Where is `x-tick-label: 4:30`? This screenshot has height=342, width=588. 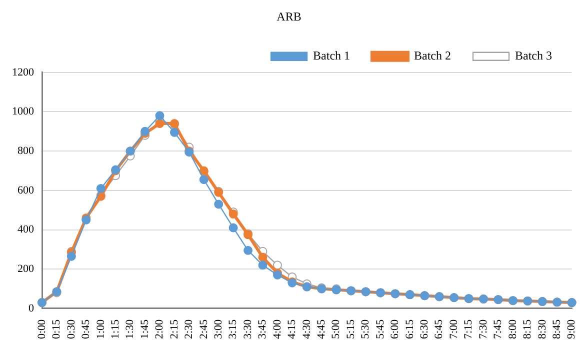
x-tick-label: 4:30 is located at coordinates (306, 329).